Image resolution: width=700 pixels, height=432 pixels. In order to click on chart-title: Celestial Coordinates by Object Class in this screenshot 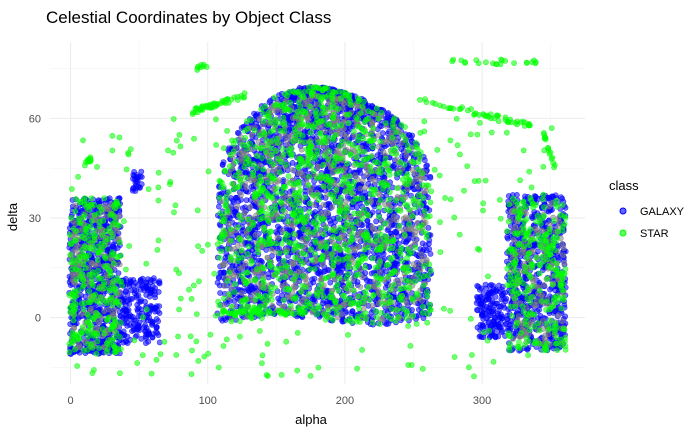, I will do `click(188, 17)`.